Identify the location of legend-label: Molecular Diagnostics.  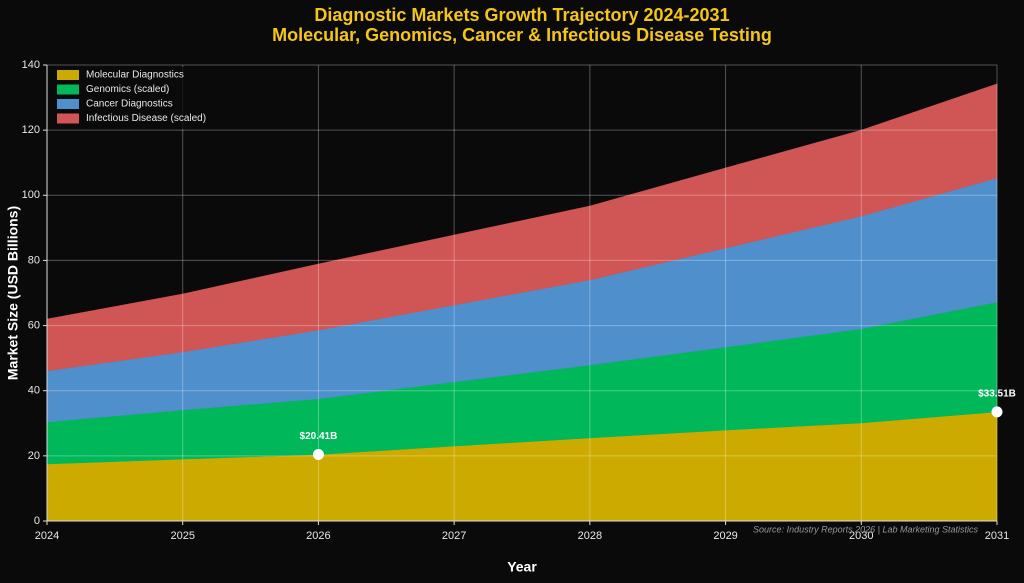
(135, 75).